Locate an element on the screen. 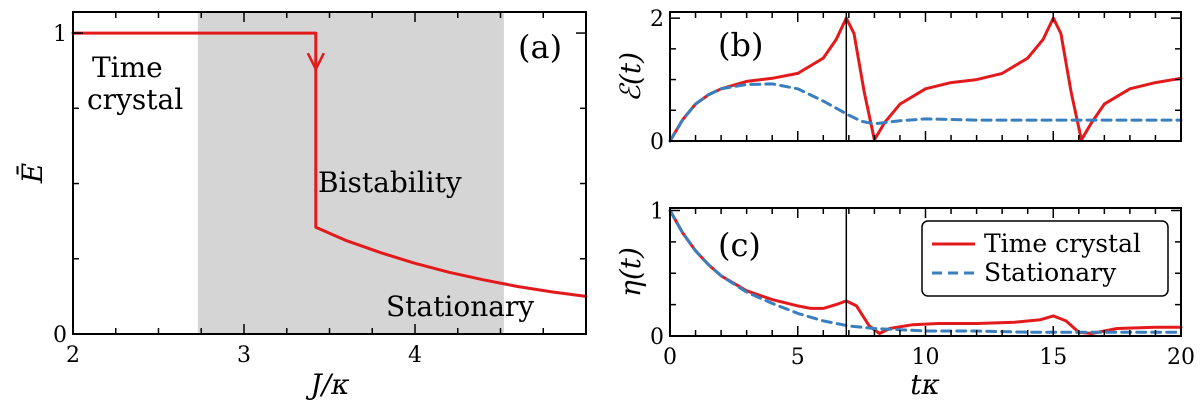 Image resolution: width=1201 pixels, height=407 pixels. panel-a-arrow-head is located at coordinates (315, 62).